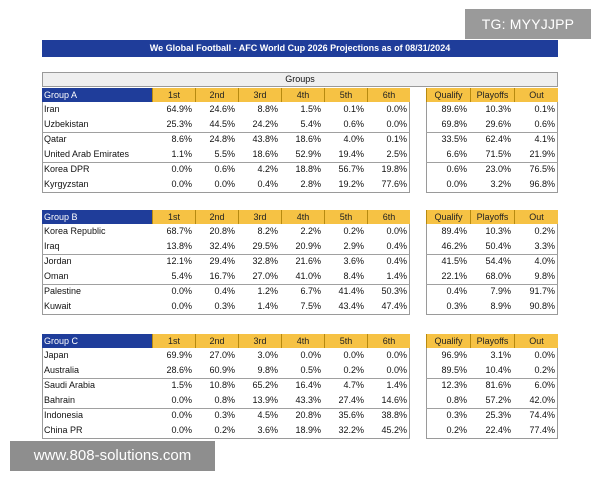 Image resolution: width=600 pixels, height=480 pixels. What do you see at coordinates (267, 231) in the screenshot?
I see `place-probability: 8.2%` at bounding box center [267, 231].